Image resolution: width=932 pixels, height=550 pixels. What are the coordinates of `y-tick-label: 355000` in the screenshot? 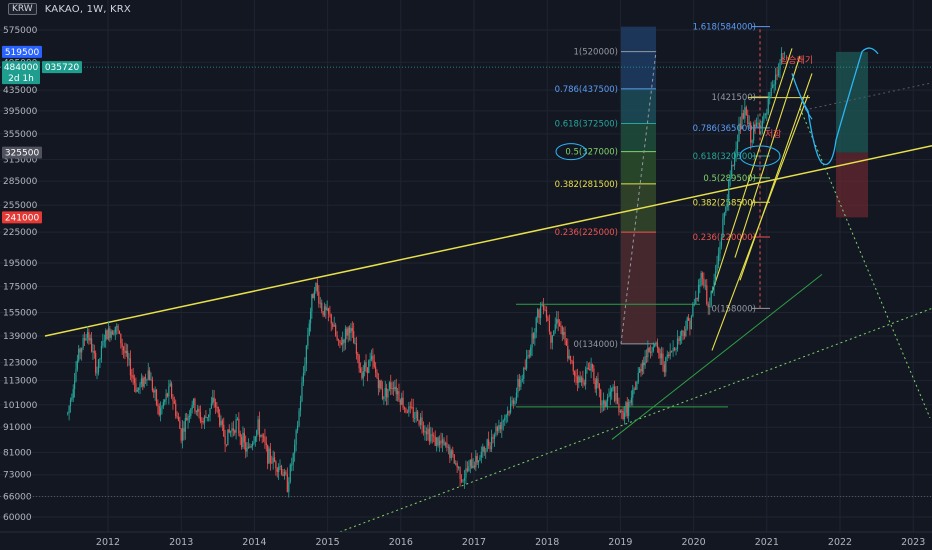 It's located at (20, 135).